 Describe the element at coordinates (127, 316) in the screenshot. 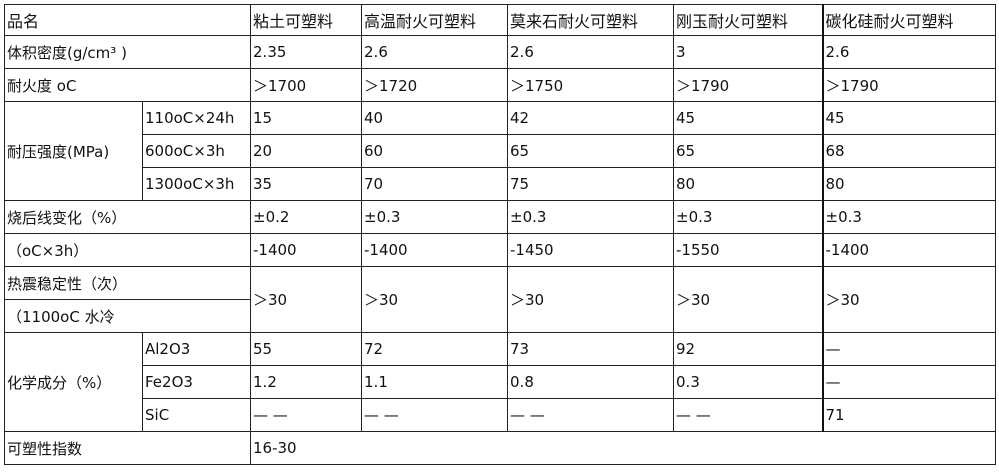

I see `row-sublabel: （1100oC 水冷` at that location.